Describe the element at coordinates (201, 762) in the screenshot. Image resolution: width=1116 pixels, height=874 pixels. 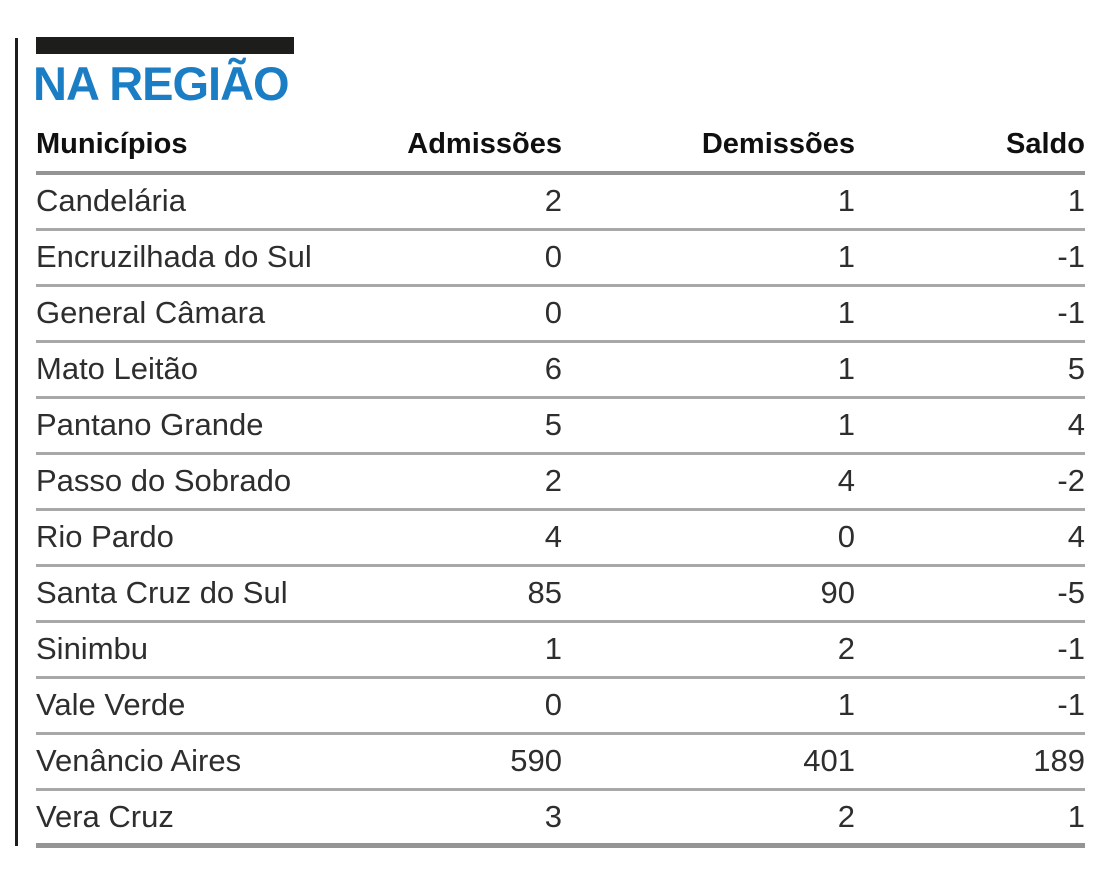
I see `municipio-cell: Venâncio Aires` at that location.